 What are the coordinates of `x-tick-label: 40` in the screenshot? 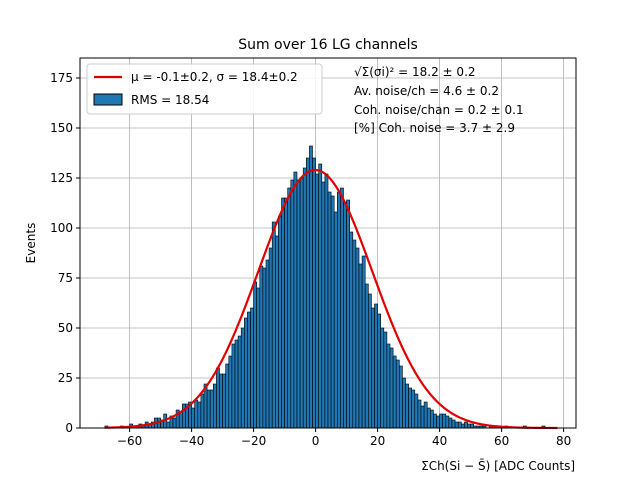 It's located at (439, 441).